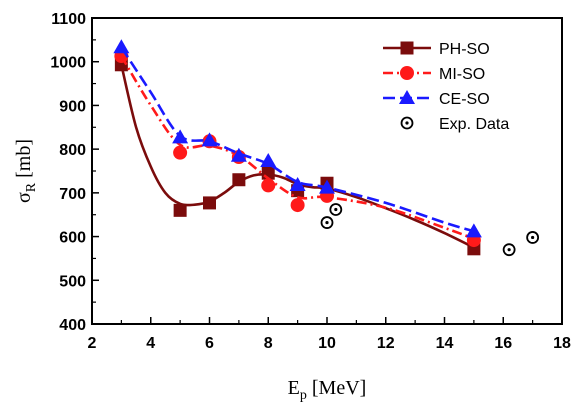  Describe the element at coordinates (31, 187) in the screenshot. I see `y-axis-title-sub: R` at that location.